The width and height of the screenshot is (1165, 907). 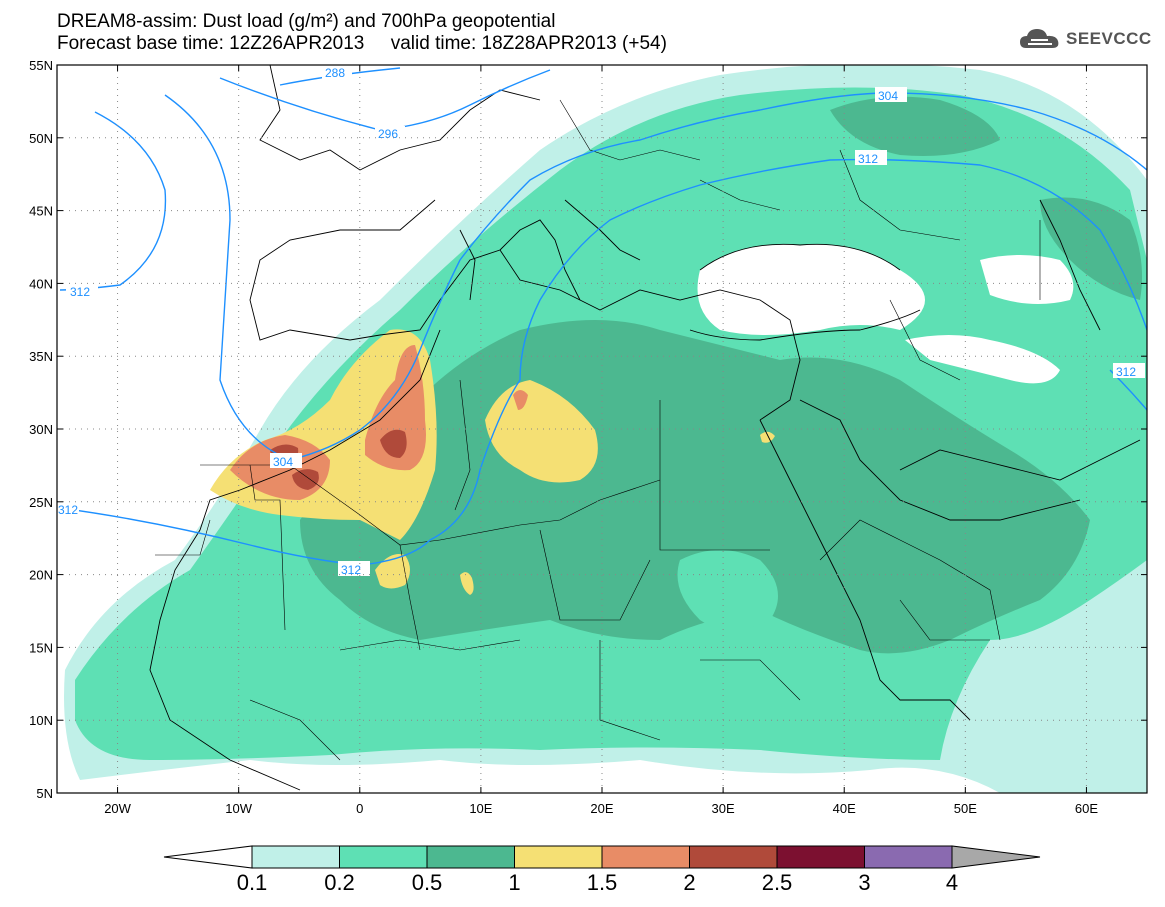 I want to click on lat-tick-label: 30N, so click(x=41, y=429).